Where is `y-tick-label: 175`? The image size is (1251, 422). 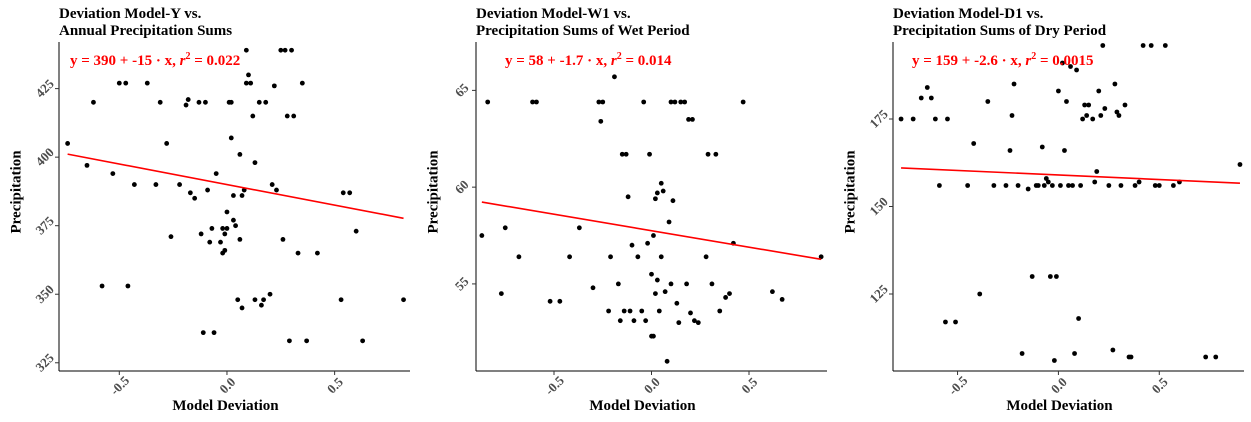
y-tick-label: 175 is located at coordinates (878, 118).